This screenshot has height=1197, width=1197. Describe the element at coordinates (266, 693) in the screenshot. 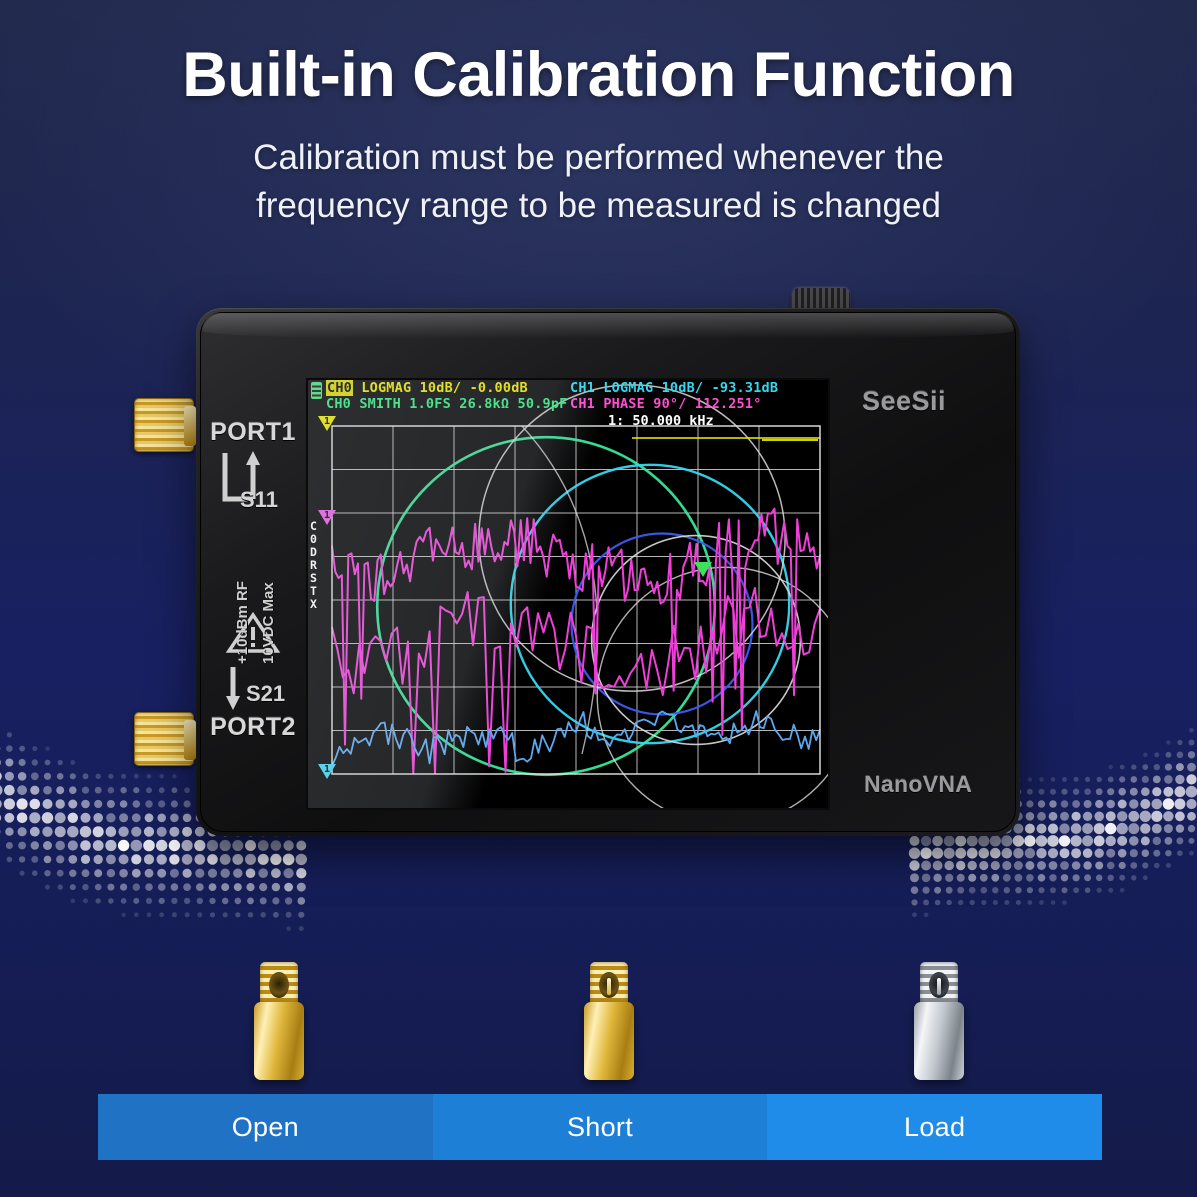

I see `s21-label: S21` at that location.